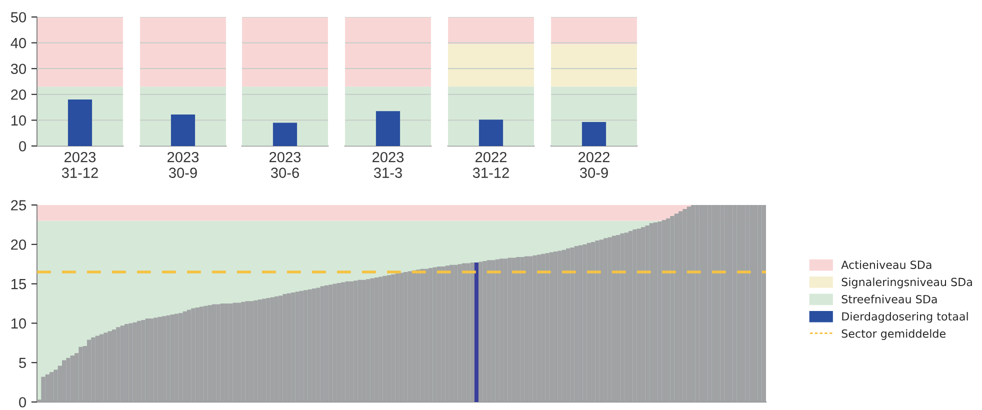 This screenshot has height=410, width=982. Describe the element at coordinates (490, 165) in the screenshot. I see `x-tick-label: 2022 31-12` at that location.